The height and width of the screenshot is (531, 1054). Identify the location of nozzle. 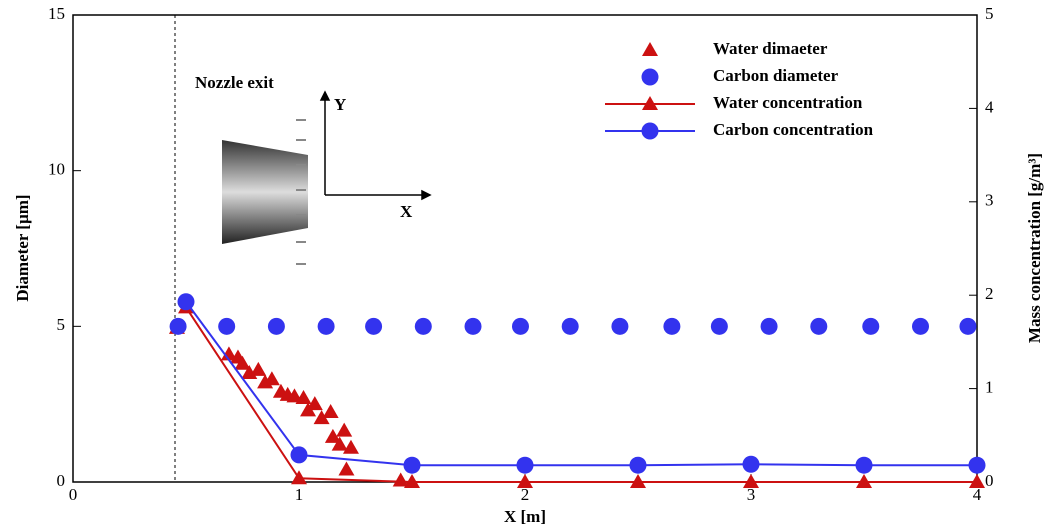
(265, 192).